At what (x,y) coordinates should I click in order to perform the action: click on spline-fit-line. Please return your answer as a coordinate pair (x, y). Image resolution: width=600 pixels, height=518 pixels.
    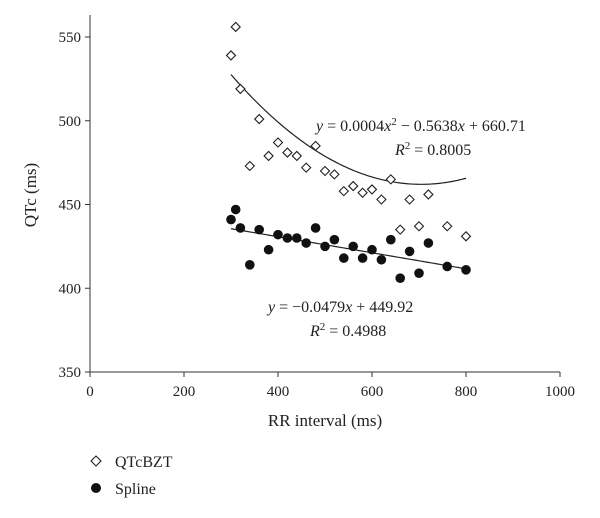
    Looking at the image, I should click on (348, 249).